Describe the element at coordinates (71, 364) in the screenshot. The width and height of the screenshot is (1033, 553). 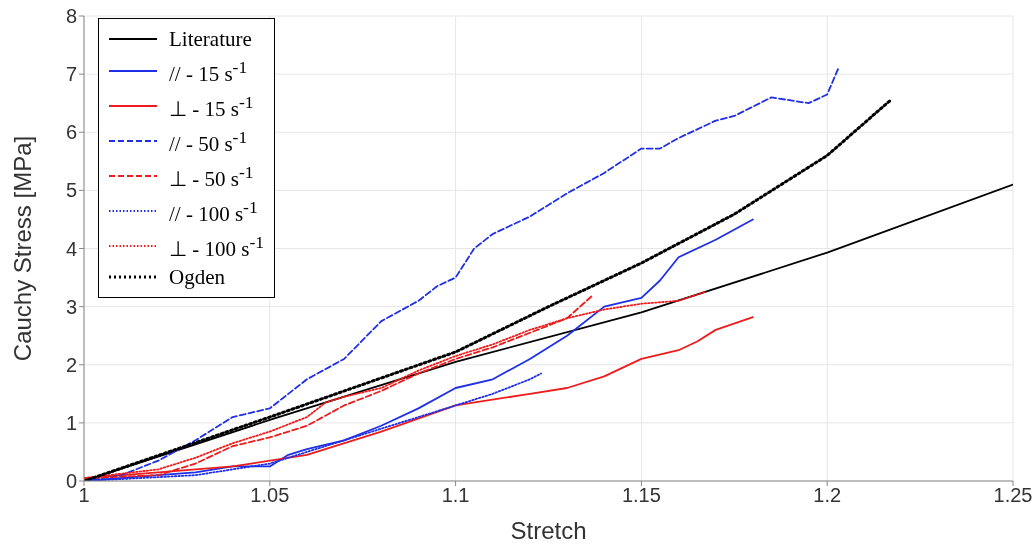
I see `y-tick-label: 2` at that location.